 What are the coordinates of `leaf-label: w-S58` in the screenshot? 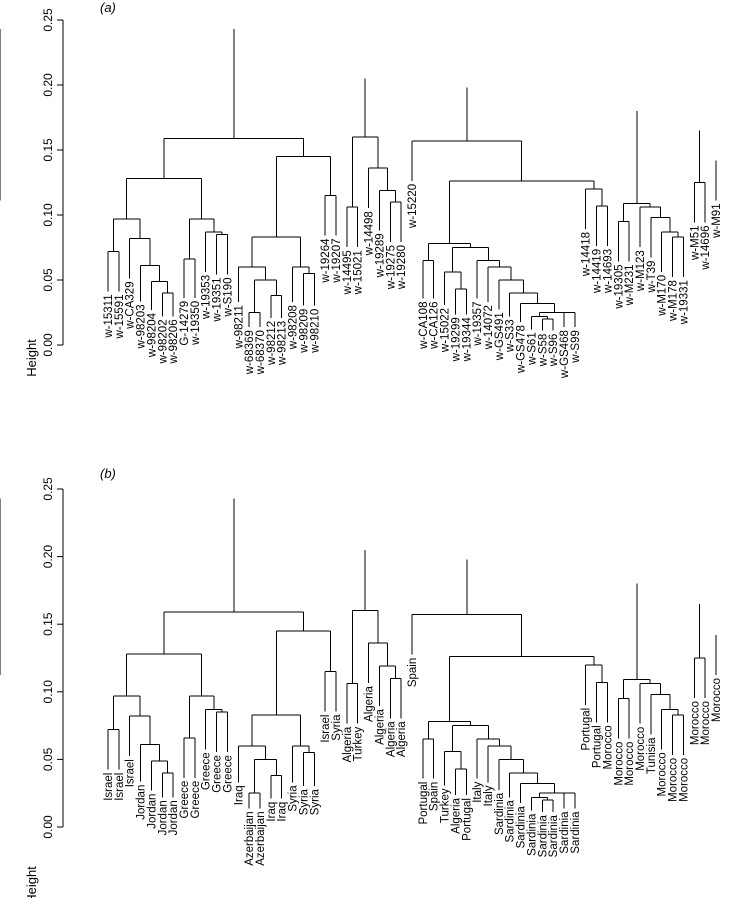 It's located at (543, 351).